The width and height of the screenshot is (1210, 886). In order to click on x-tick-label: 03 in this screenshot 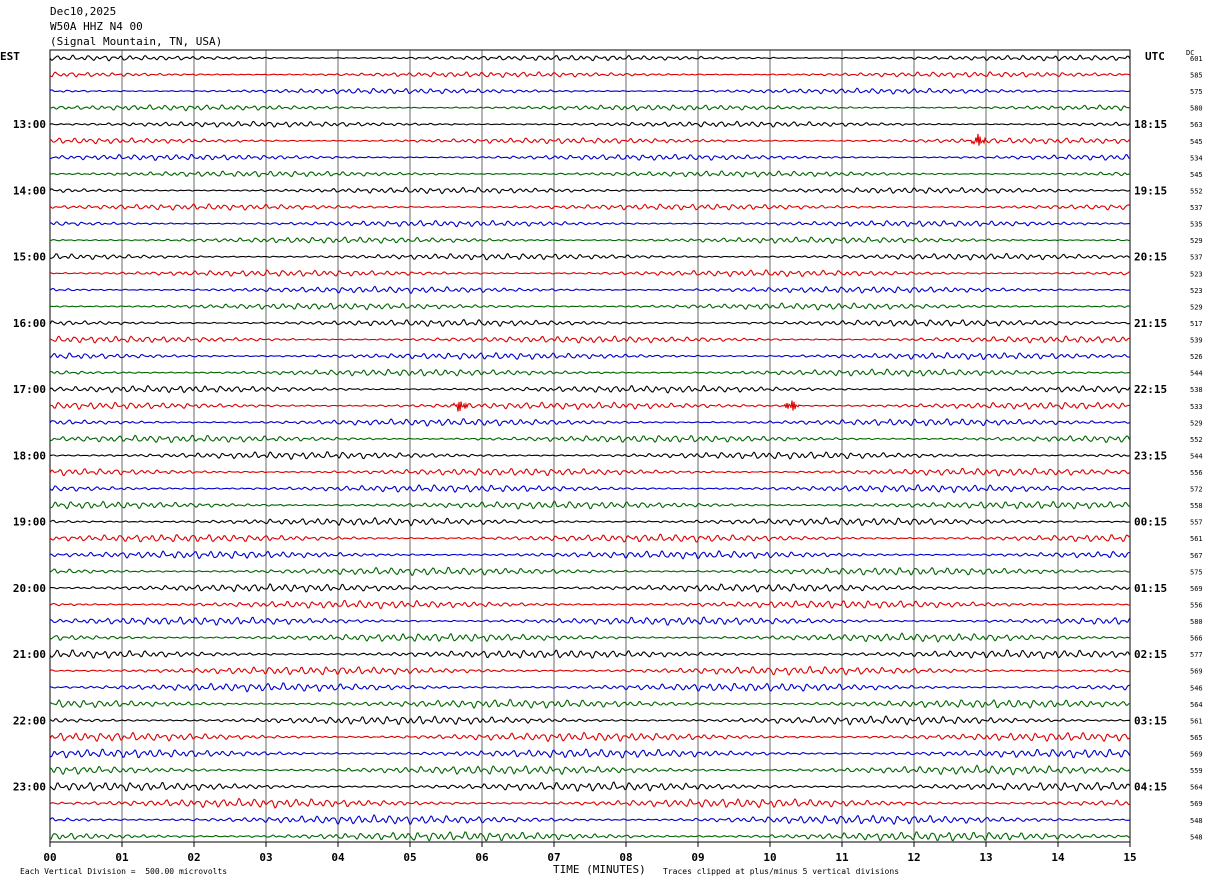, I will do `click(265, 857)`.